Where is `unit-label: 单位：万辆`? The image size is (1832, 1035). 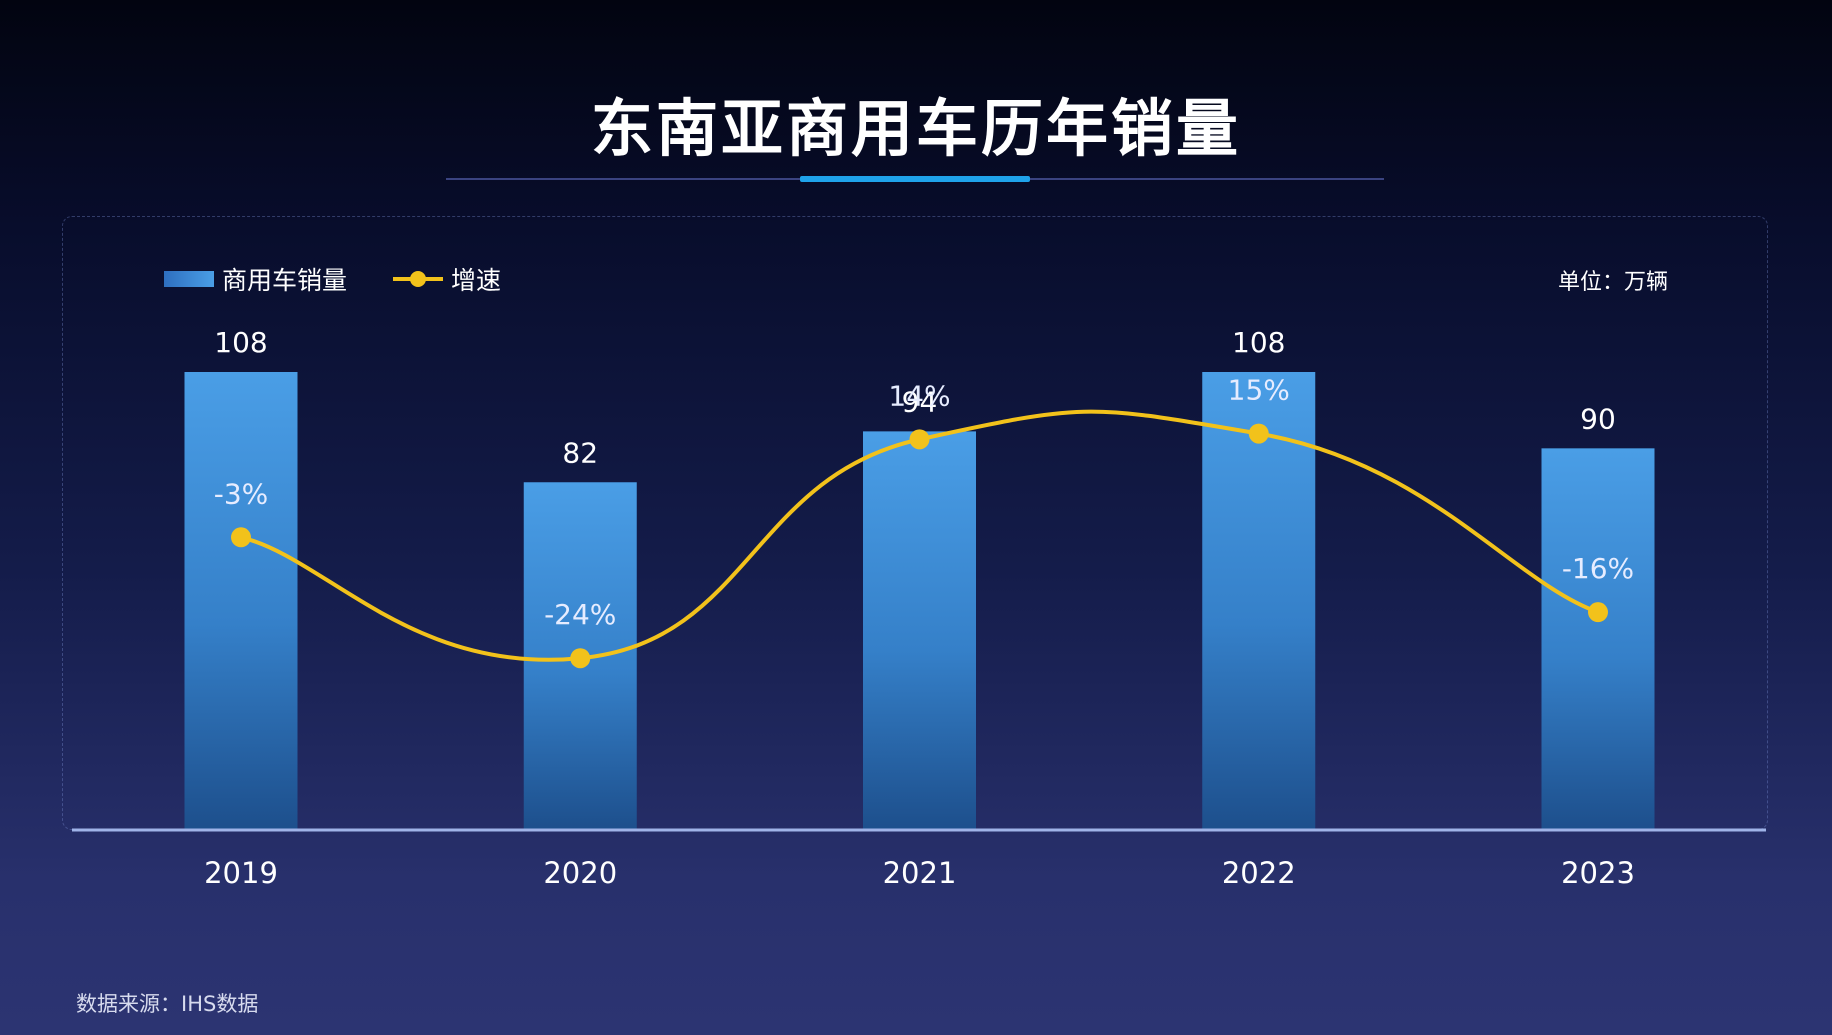 unit-label: 单位：万辆 is located at coordinates (1612, 282).